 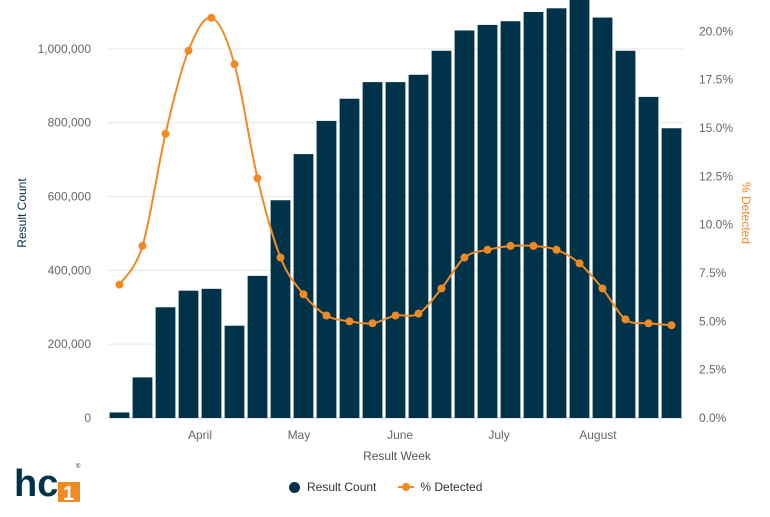 What do you see at coordinates (716, 128) in the screenshot?
I see `right-tick-label: 15.0%` at bounding box center [716, 128].